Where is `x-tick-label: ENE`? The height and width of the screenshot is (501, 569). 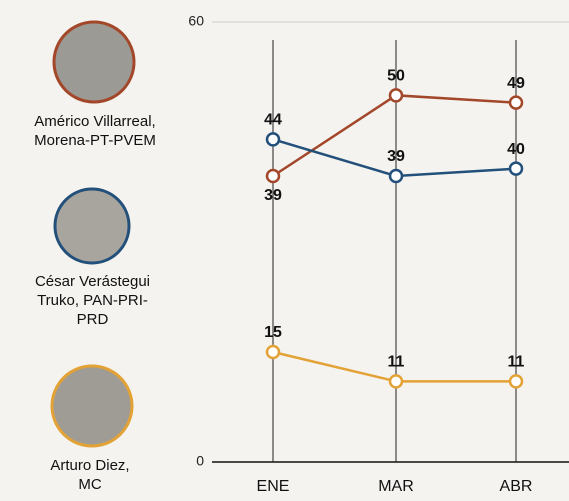 x-tick-label: ENE is located at coordinates (273, 486).